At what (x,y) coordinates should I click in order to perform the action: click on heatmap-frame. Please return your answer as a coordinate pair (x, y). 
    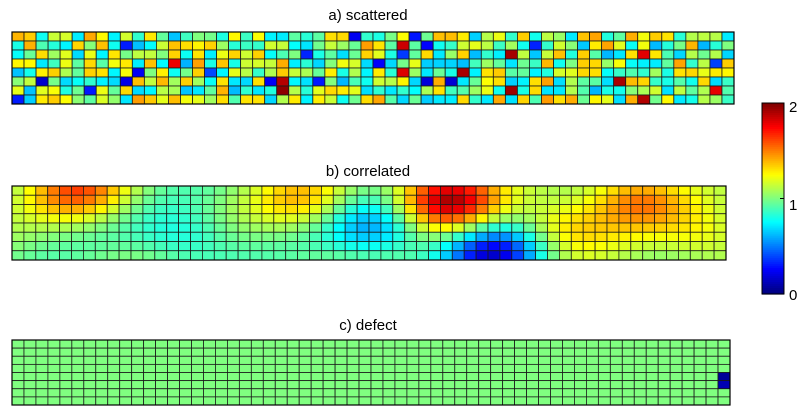
    Looking at the image, I should click on (371, 372).